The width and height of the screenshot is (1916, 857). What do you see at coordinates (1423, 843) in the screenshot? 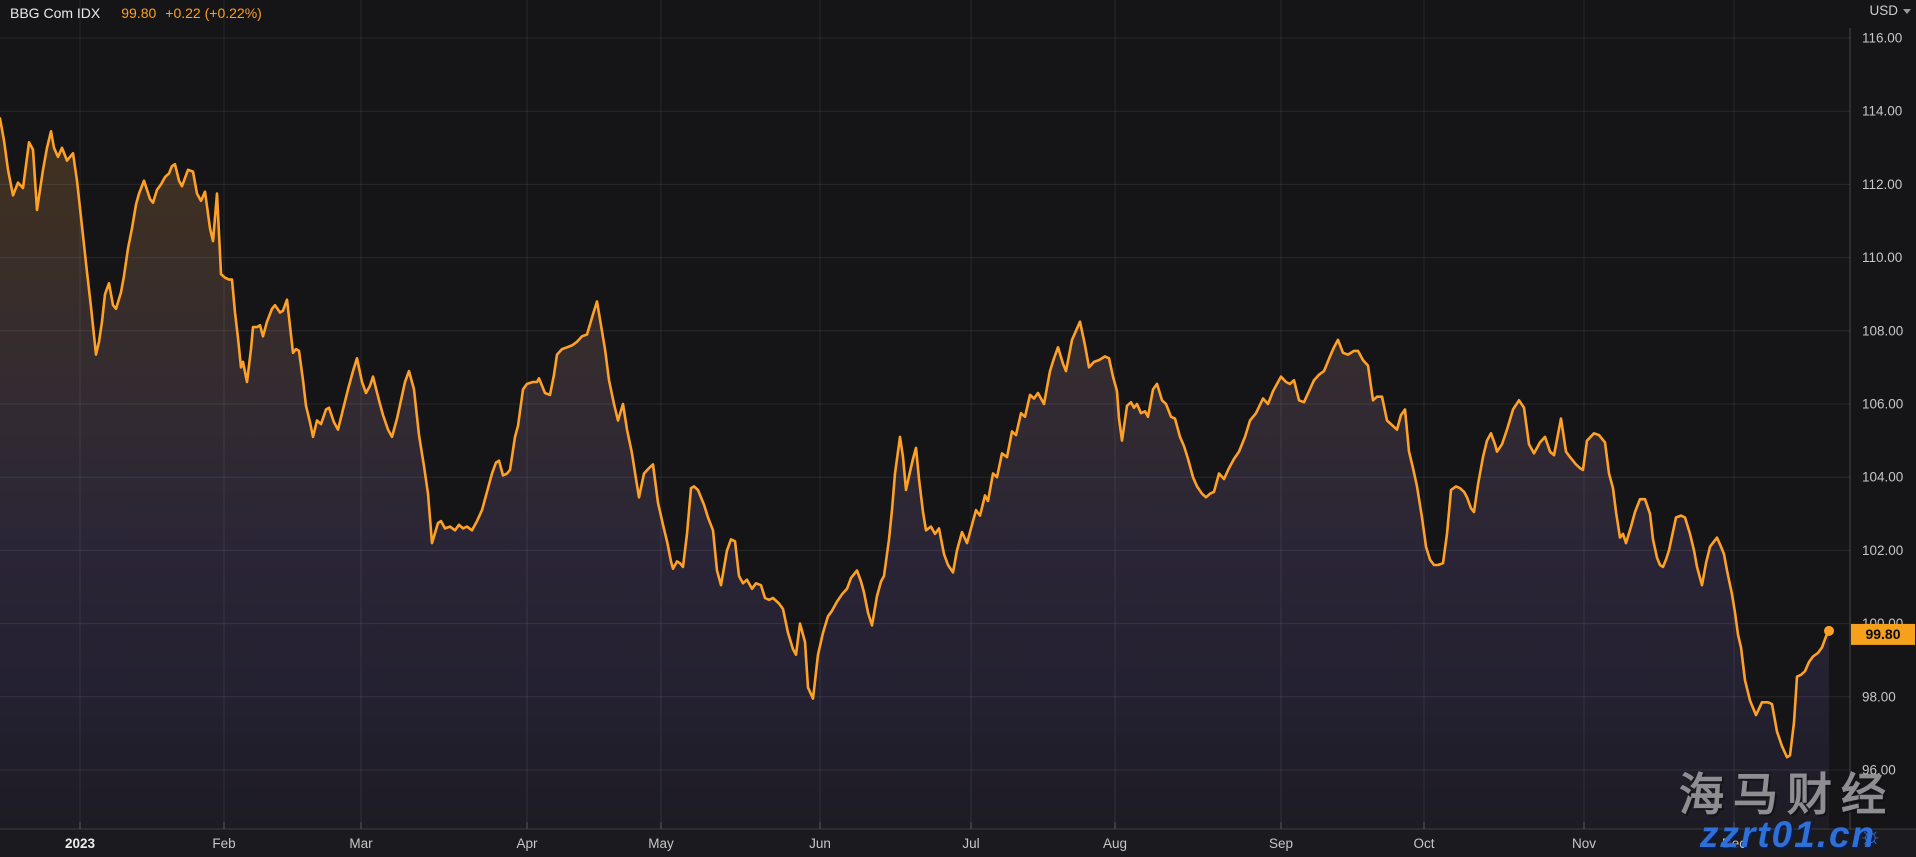
I see `month-label: Oct` at bounding box center [1423, 843].